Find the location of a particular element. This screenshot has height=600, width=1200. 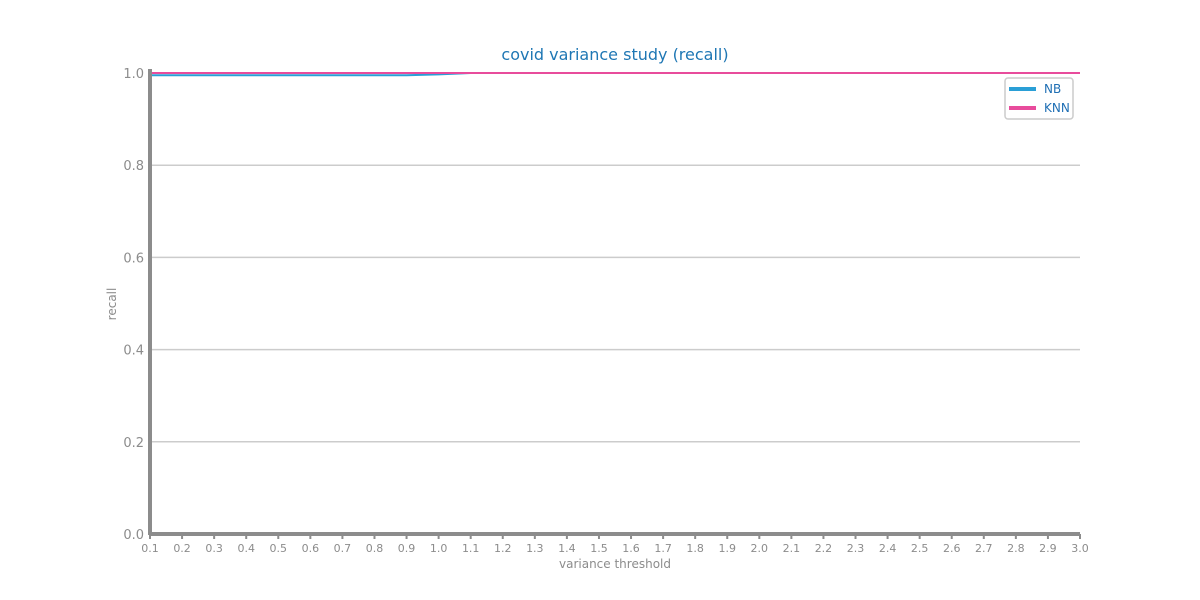

x-tick-label: 1.1 is located at coordinates (471, 548).